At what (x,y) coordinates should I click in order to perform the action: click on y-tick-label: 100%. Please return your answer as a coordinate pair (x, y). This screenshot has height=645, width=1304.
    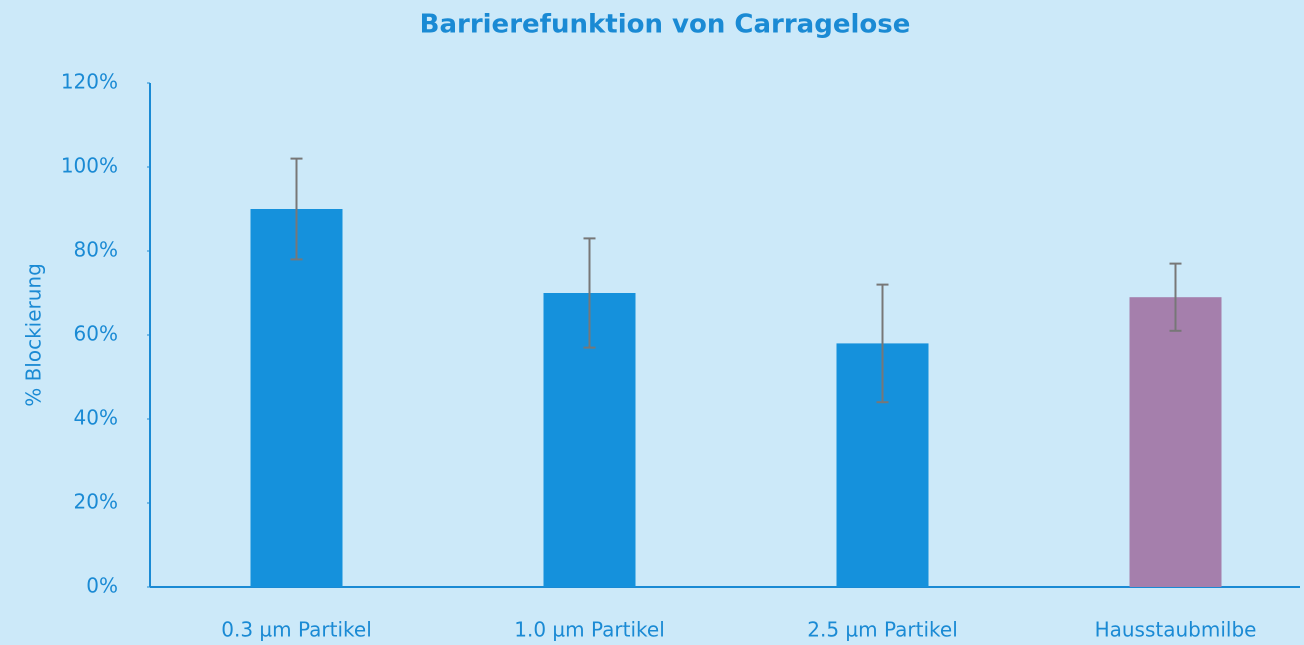
    Looking at the image, I should click on (89, 166).